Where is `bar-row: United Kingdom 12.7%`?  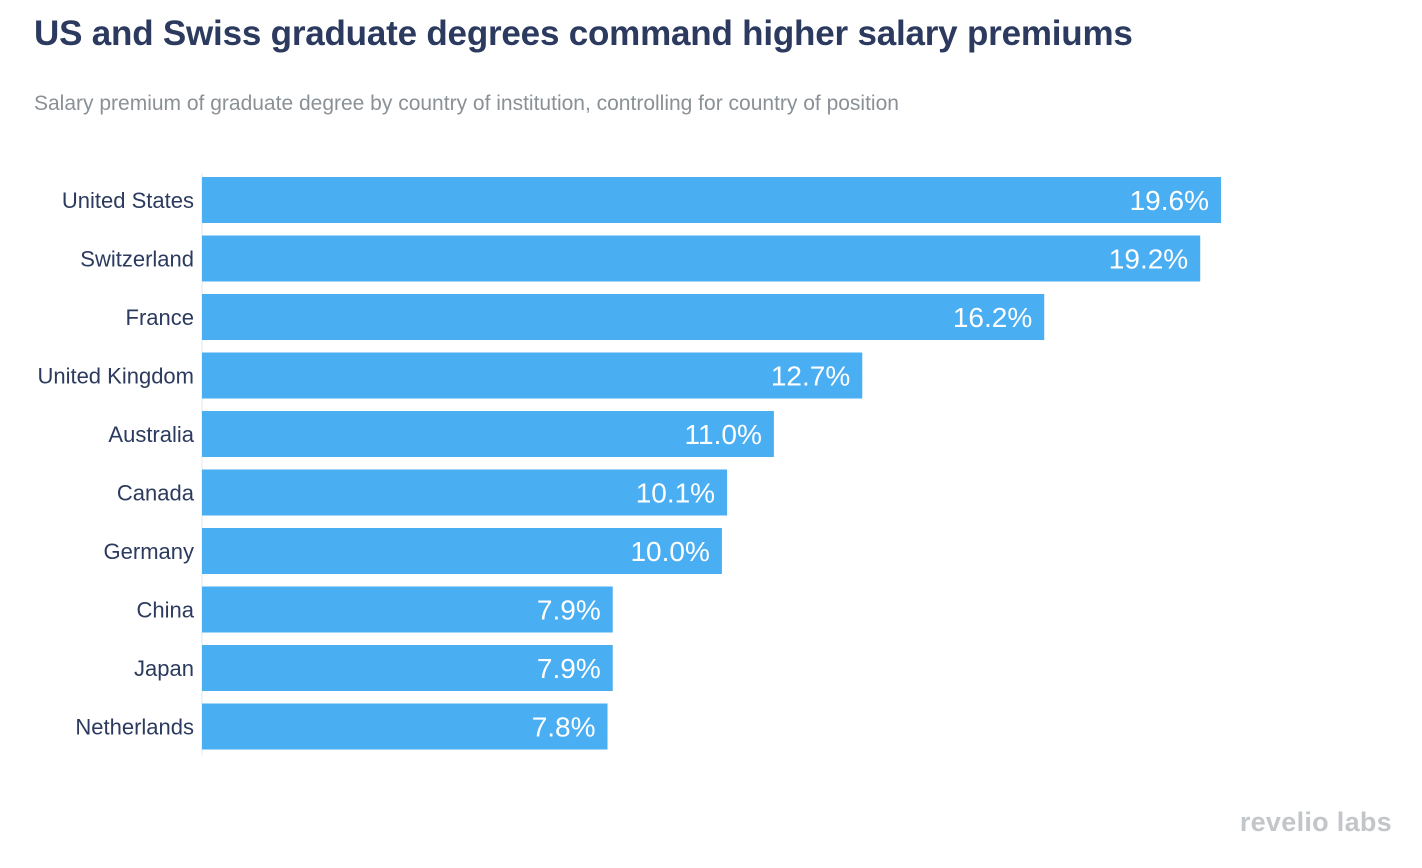
bar-row: United Kingdom 12.7% is located at coordinates (450, 375).